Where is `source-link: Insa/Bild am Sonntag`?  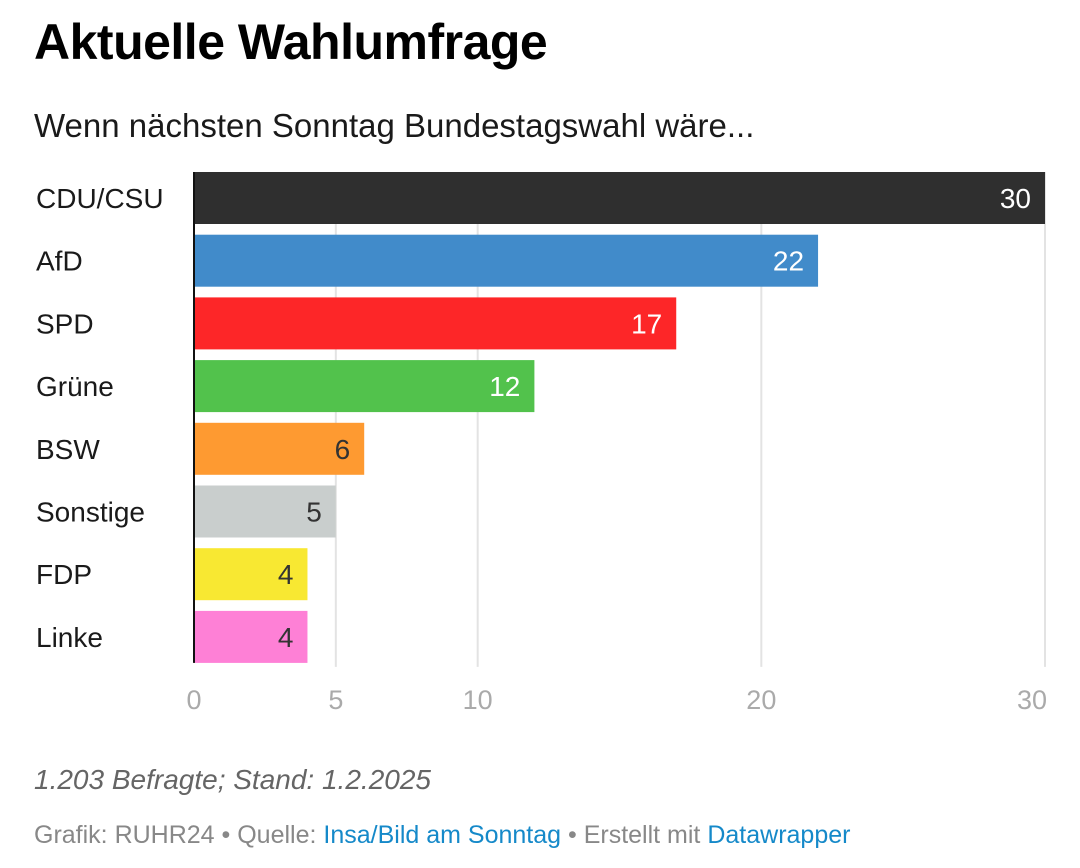
source-link: Insa/Bild am Sonntag is located at coordinates (442, 835).